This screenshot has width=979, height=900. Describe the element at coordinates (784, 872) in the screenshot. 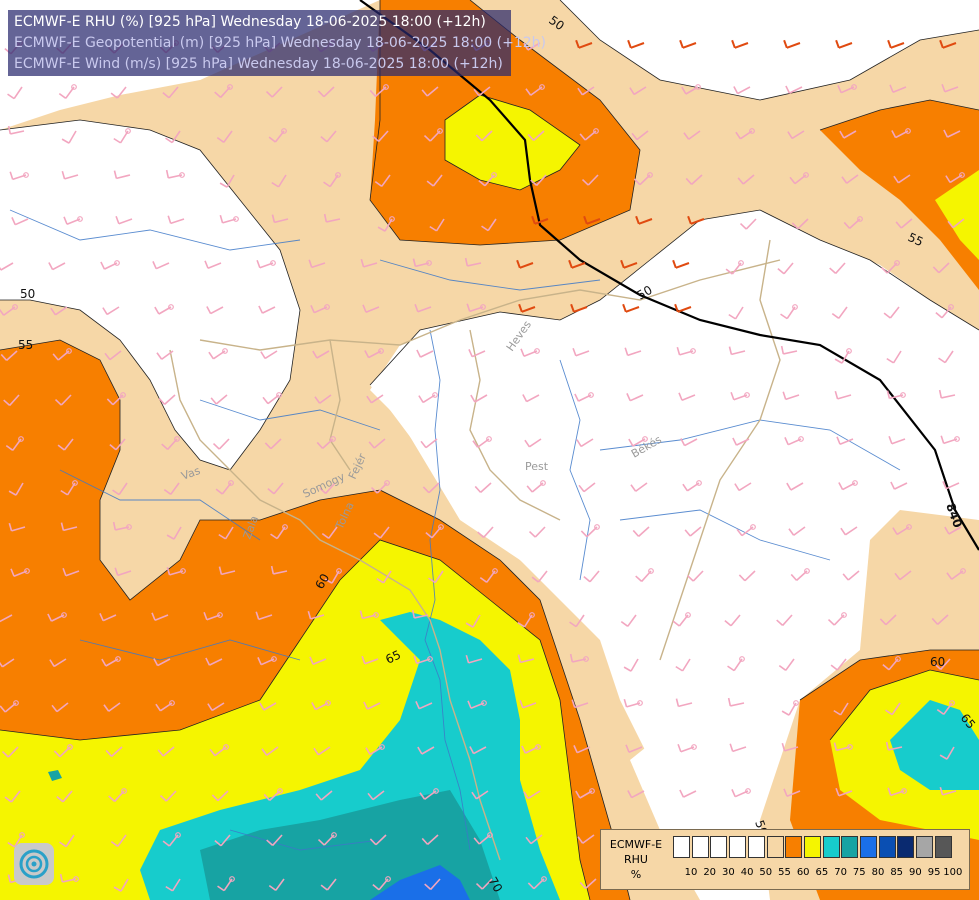

I see `legend-label: 55` at that location.